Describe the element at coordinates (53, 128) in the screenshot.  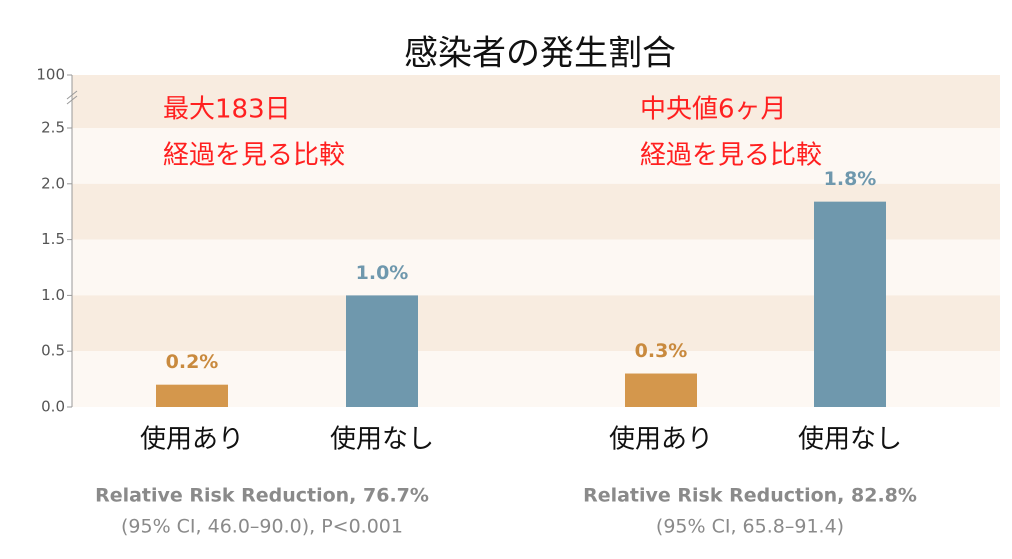
I see `y-tick-label: 2.5` at that location.